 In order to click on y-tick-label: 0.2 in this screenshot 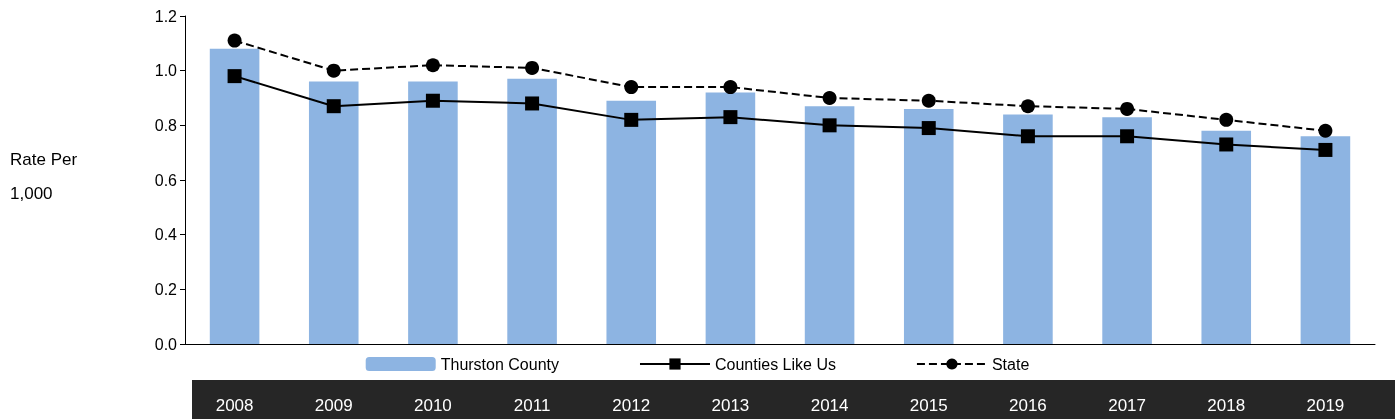, I will do `click(166, 289)`.